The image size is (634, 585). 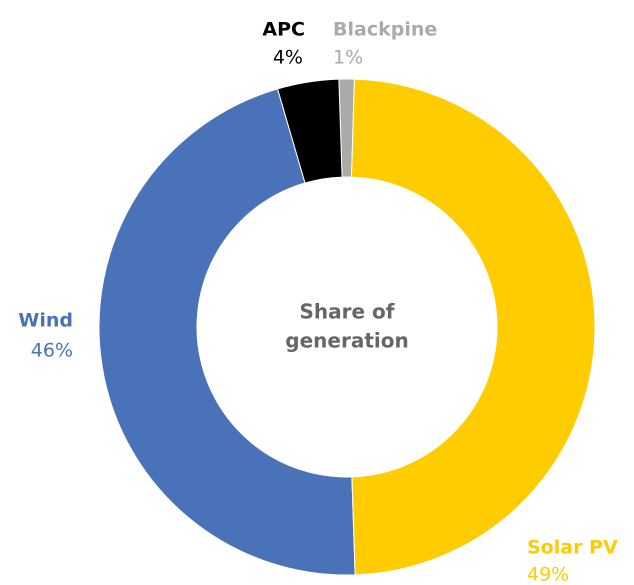 I want to click on center-text: Share of, so click(x=347, y=312).